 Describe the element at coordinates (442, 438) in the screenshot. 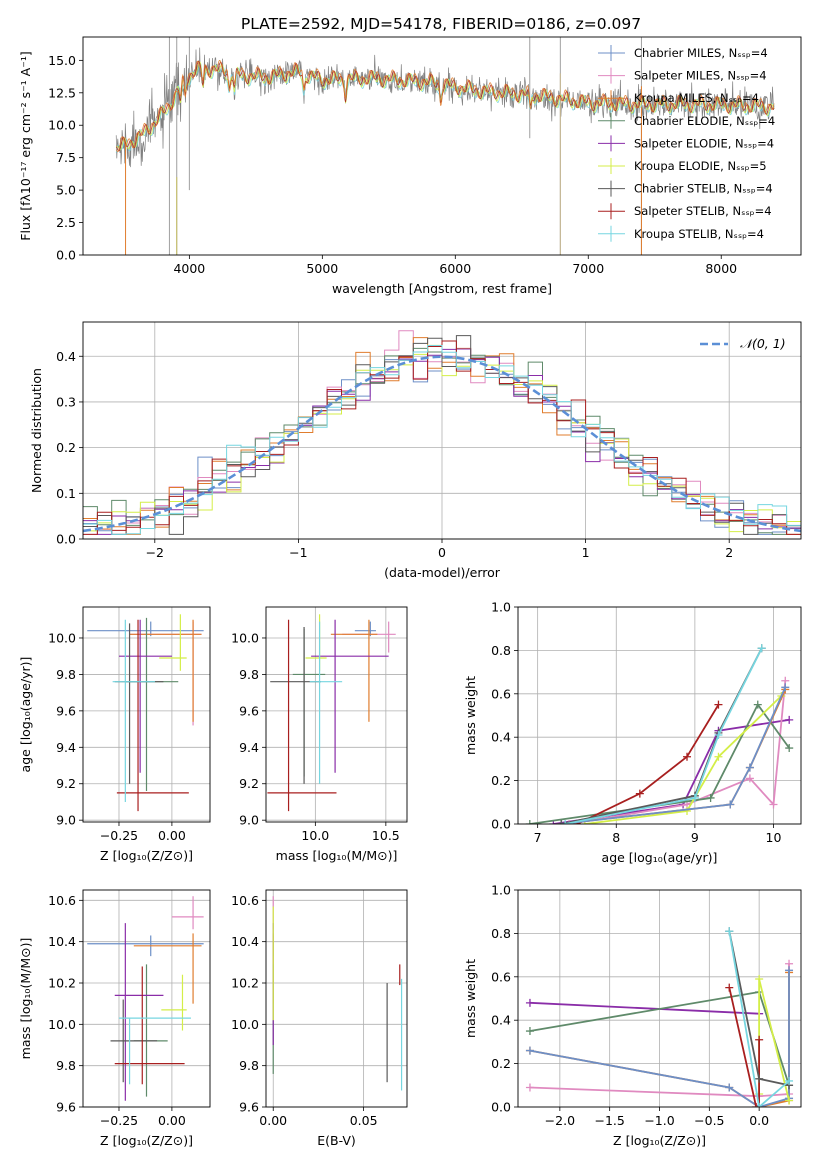

I see `residual-histogram-step` at that location.